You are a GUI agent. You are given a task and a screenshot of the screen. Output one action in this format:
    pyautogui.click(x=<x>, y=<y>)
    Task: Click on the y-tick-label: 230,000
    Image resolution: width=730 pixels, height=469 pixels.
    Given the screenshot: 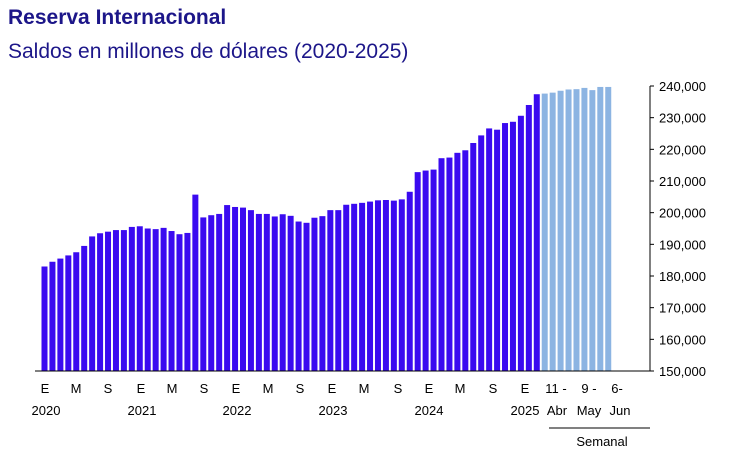 What is the action you would take?
    pyautogui.click(x=682, y=118)
    